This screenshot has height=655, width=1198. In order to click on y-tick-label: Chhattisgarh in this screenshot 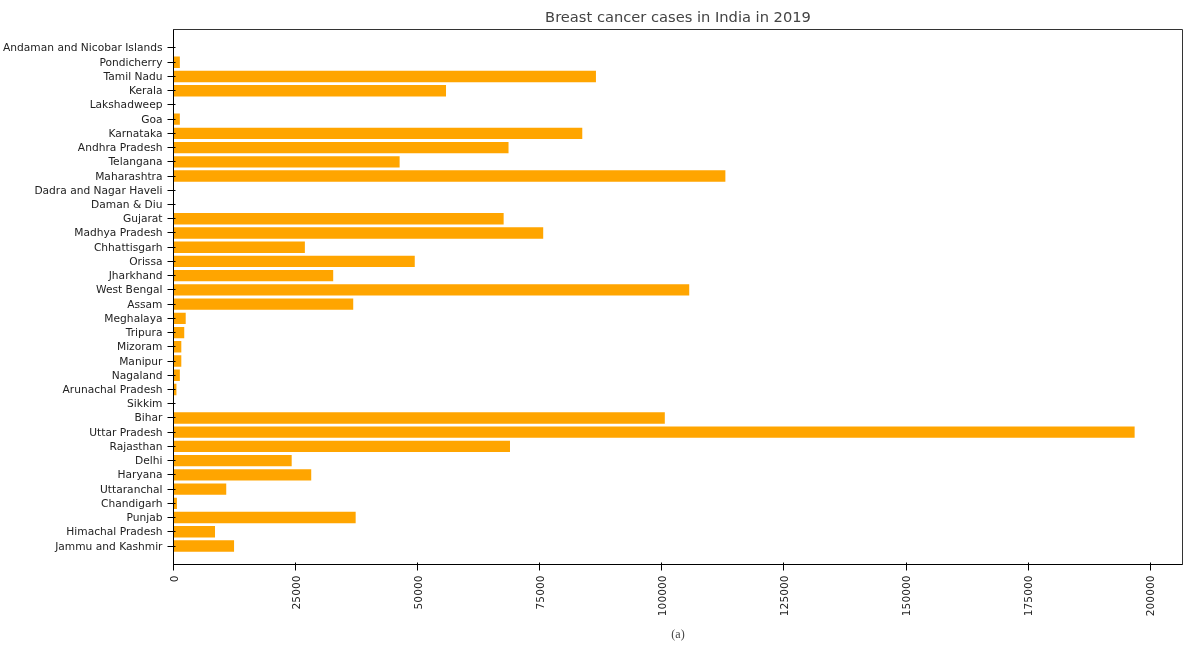, I will do `click(128, 247)`.